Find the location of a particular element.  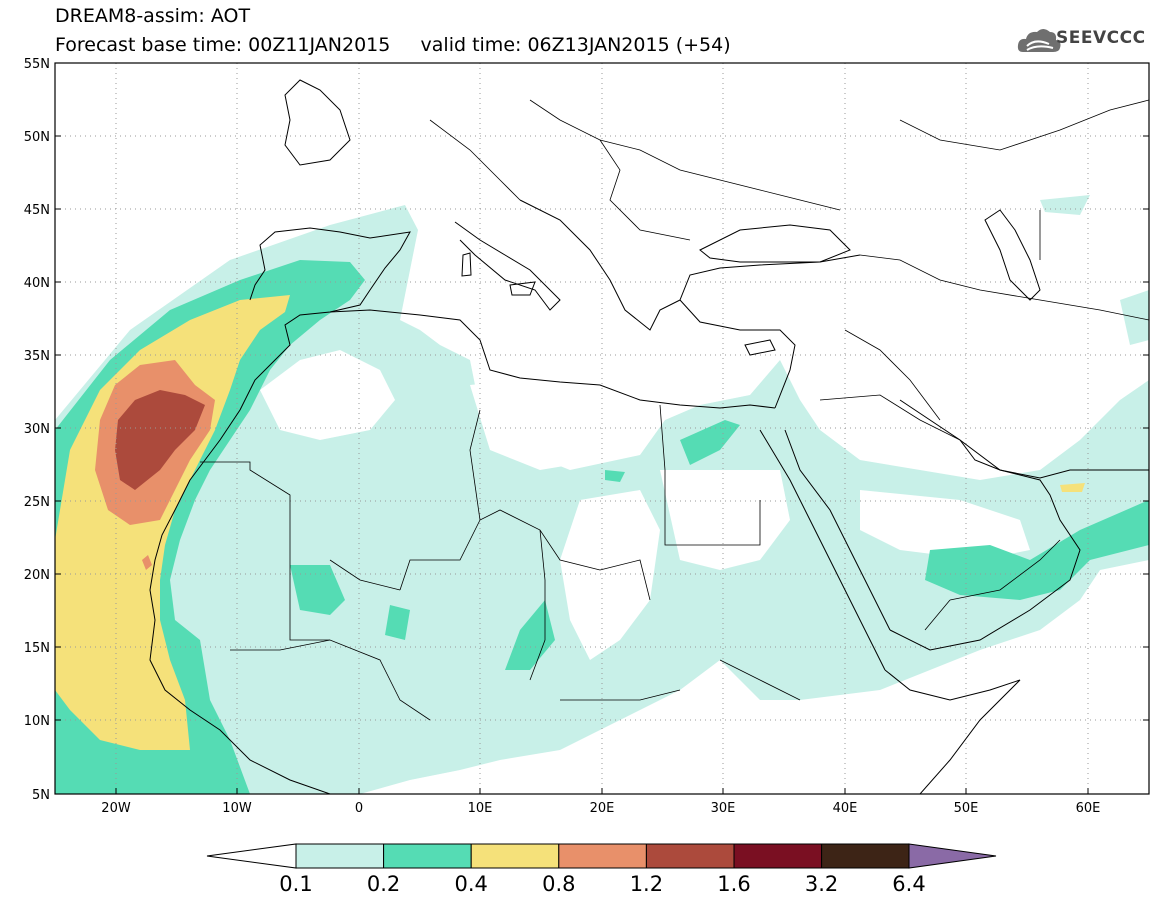

lat-label: 10N is located at coordinates (37, 721).